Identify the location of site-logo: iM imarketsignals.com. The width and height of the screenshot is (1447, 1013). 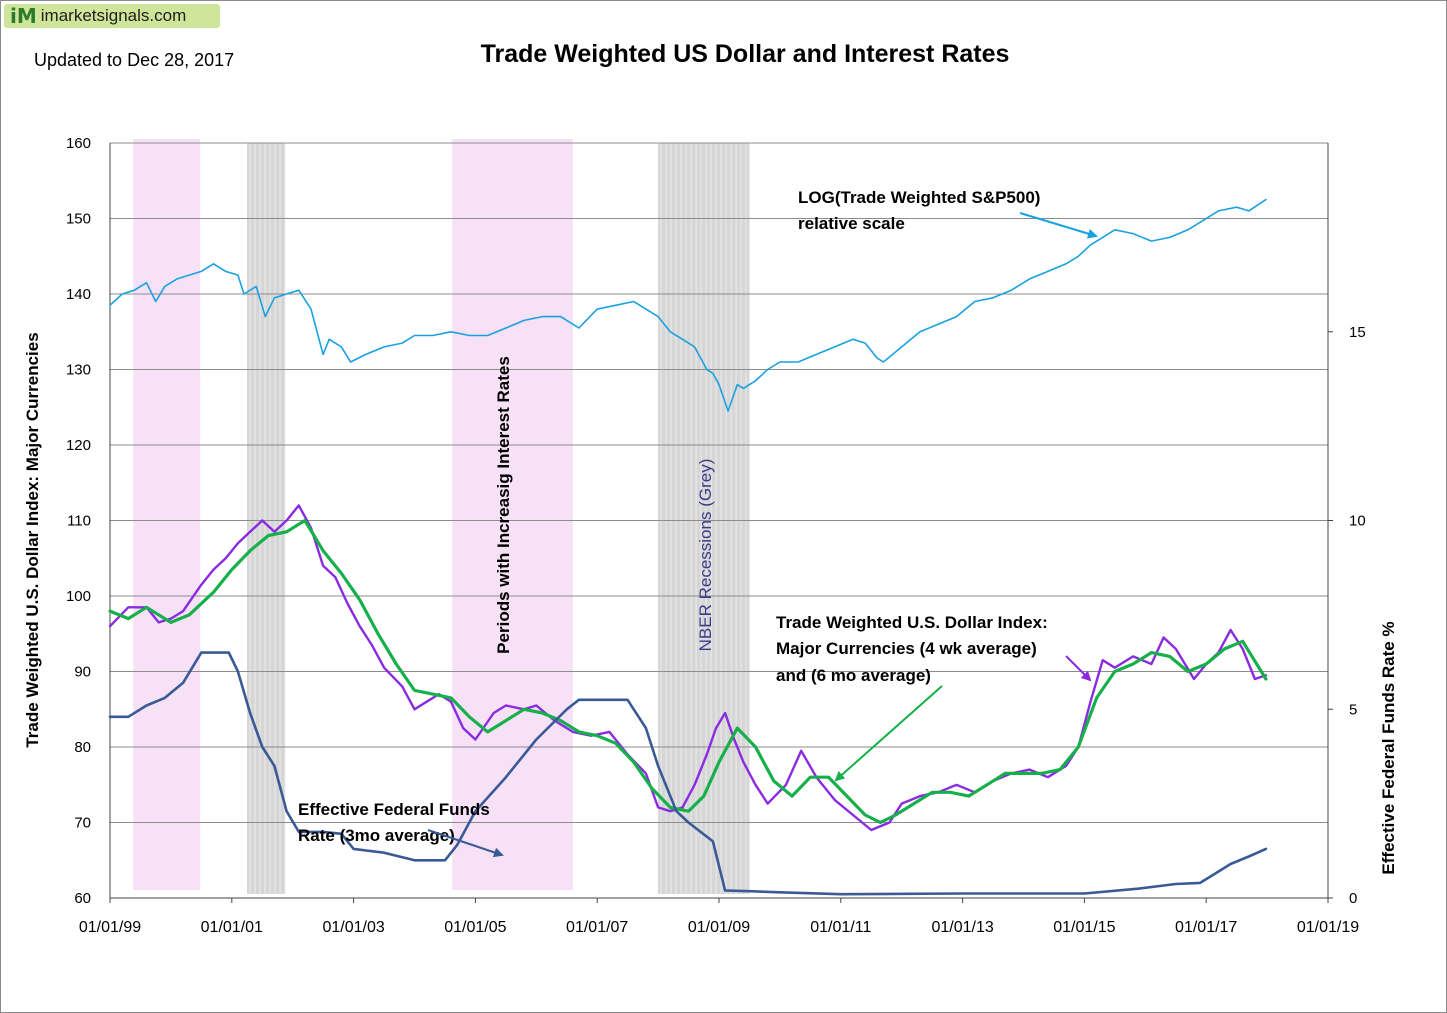
(112, 16).